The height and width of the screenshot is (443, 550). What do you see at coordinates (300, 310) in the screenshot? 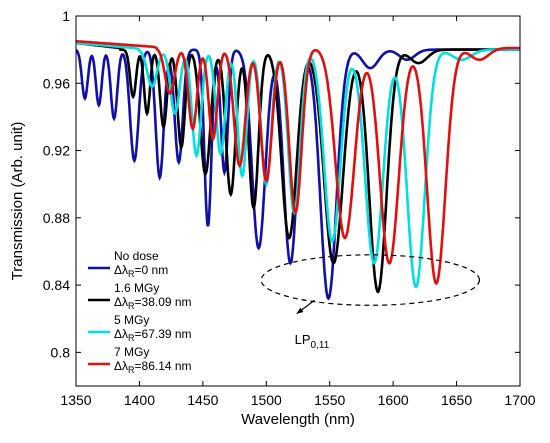
I see `annotation-arrowhead` at bounding box center [300, 310].